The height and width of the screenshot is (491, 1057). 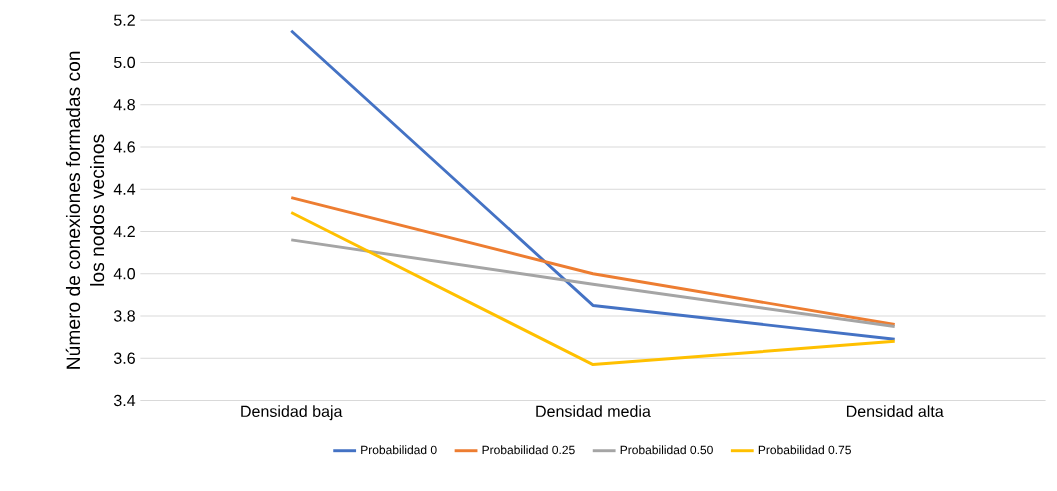 What do you see at coordinates (124, 105) in the screenshot?
I see `y-tick-label: 4.8` at bounding box center [124, 105].